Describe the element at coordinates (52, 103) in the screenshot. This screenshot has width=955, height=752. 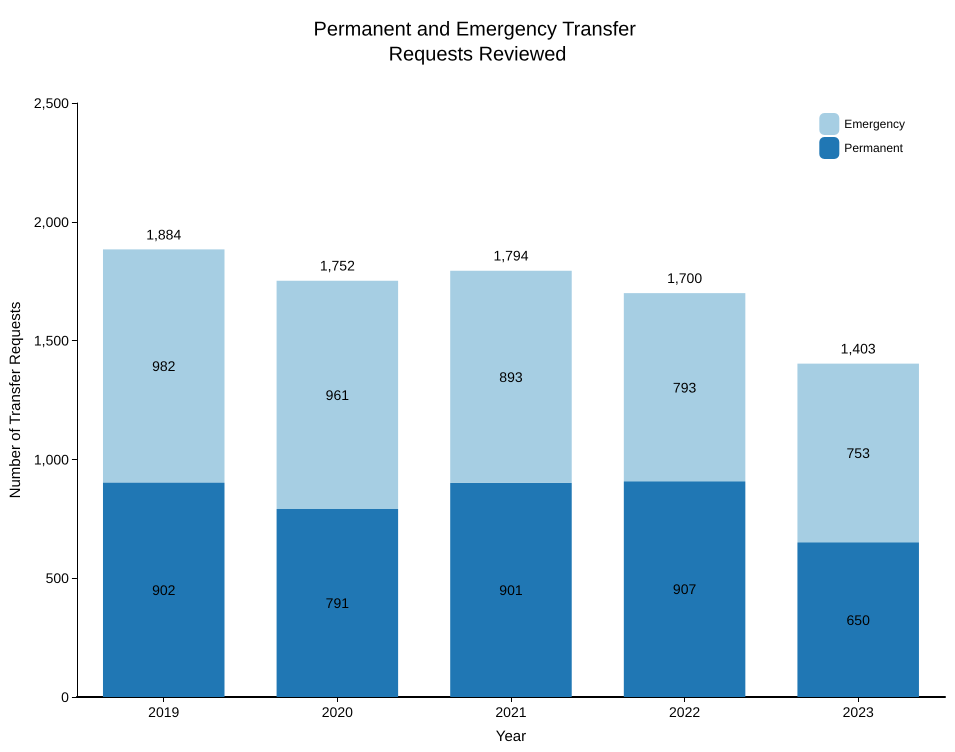
I see `y-tick-label: 2,500` at that location.